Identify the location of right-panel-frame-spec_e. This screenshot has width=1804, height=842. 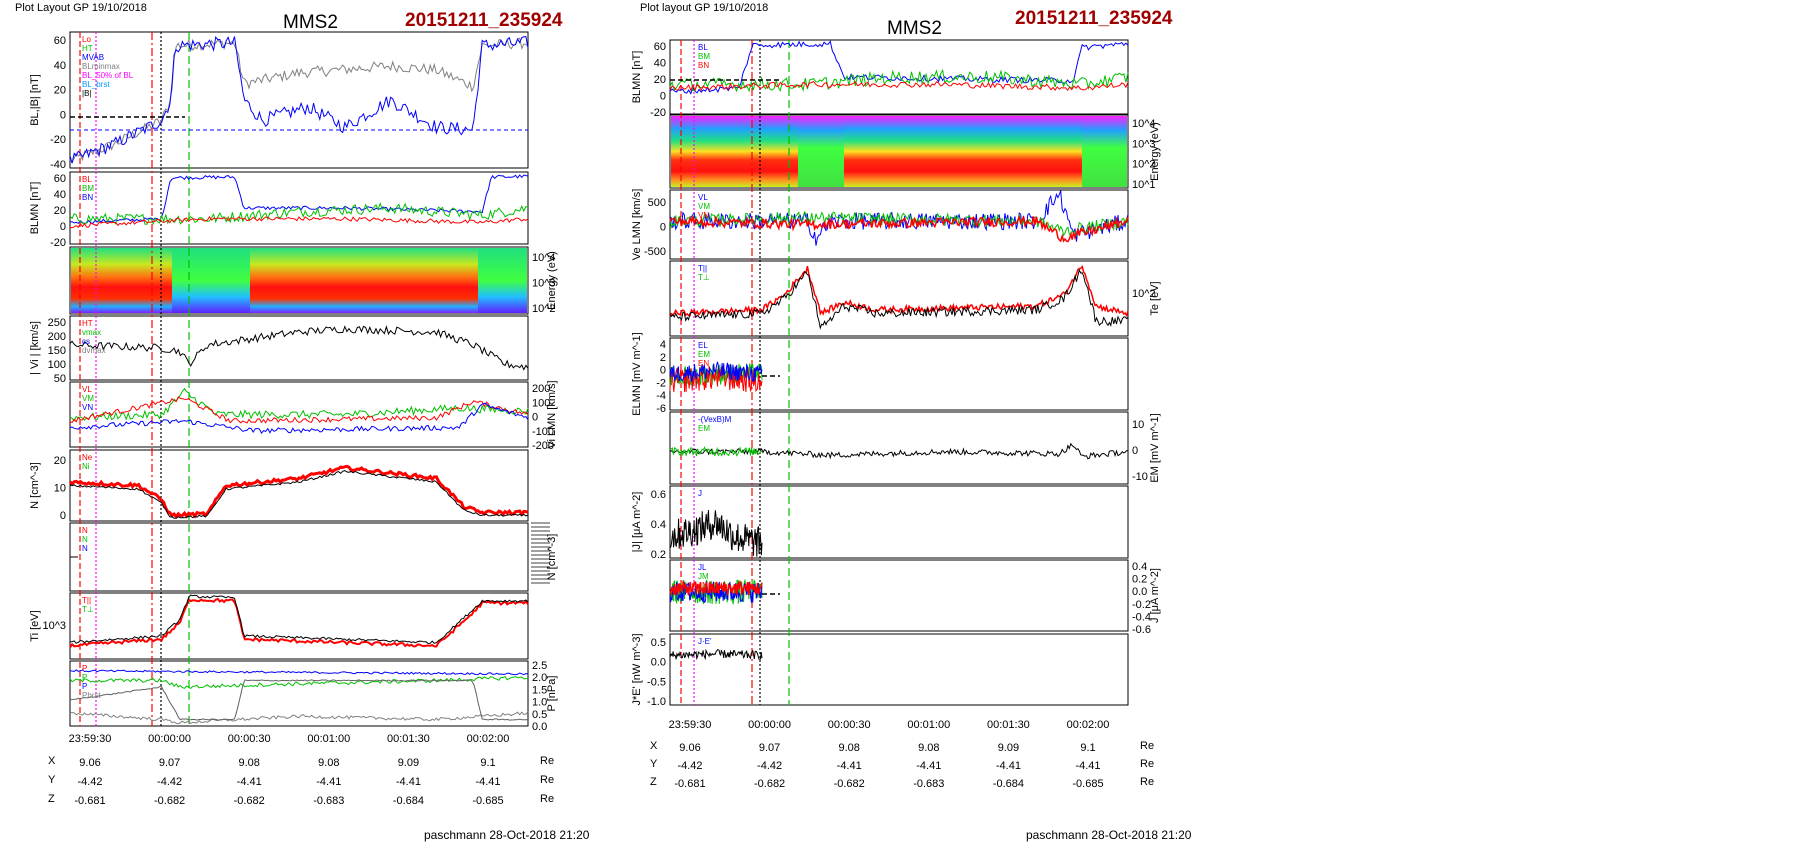
(899, 151).